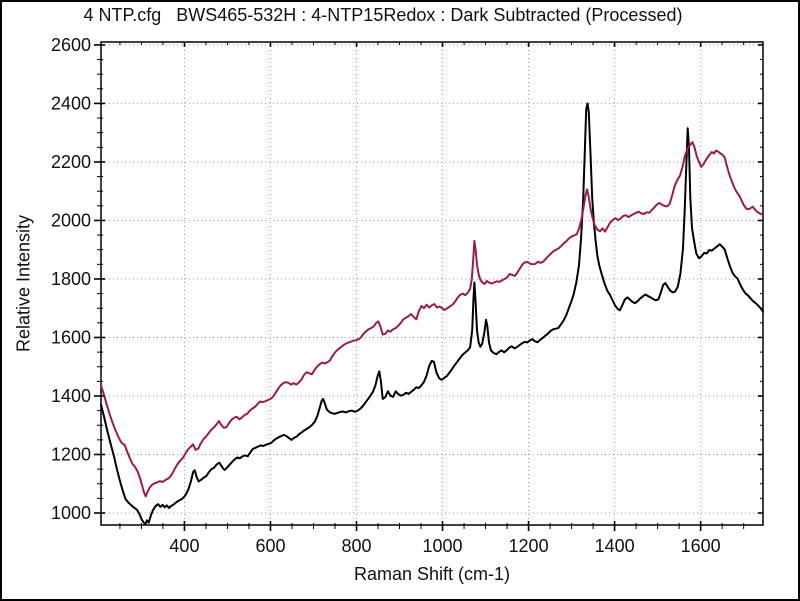  Describe the element at coordinates (701, 546) in the screenshot. I see `x-tick-label: 1600` at that location.